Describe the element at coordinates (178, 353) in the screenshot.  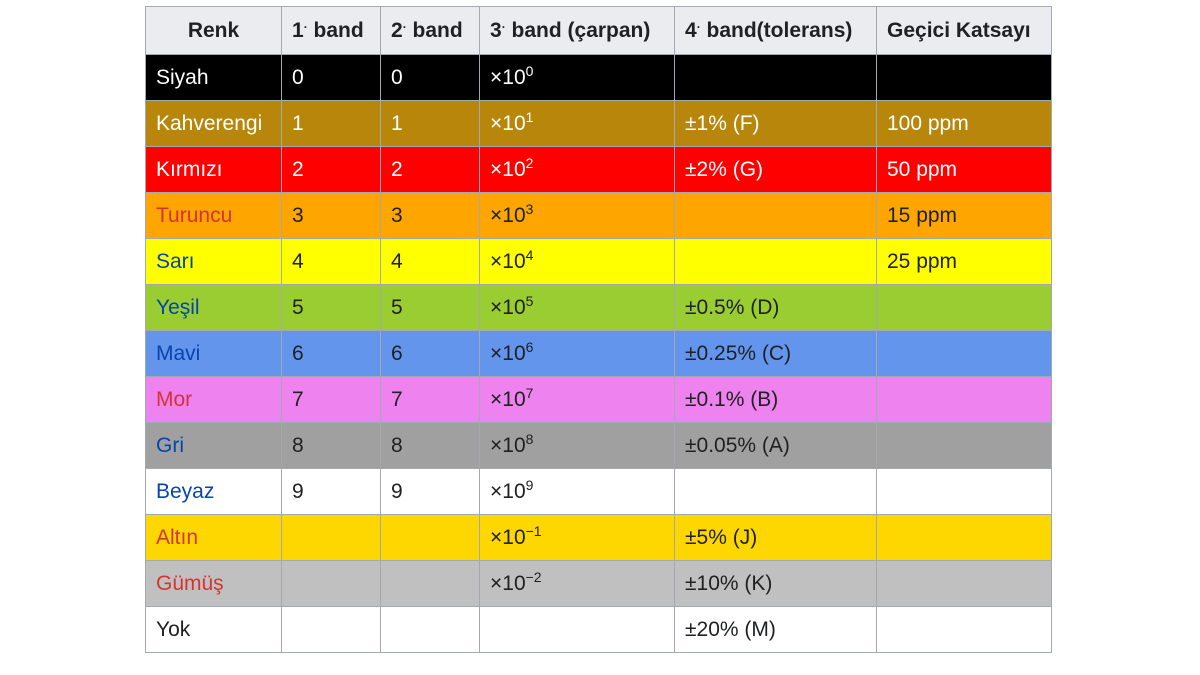
I see `color-name-link: Mavi` at that location.